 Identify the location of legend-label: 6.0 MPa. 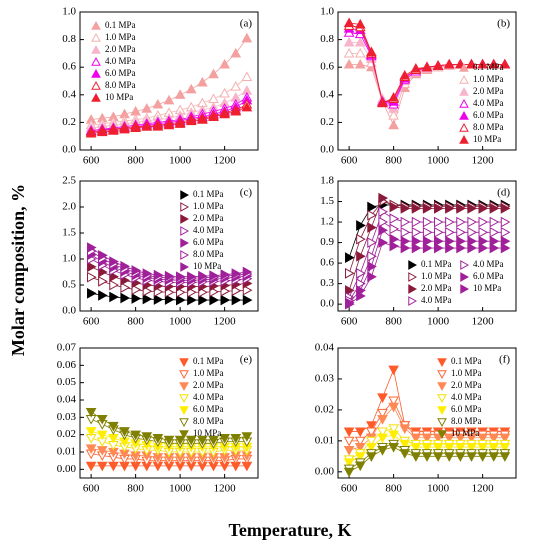
(208, 409).